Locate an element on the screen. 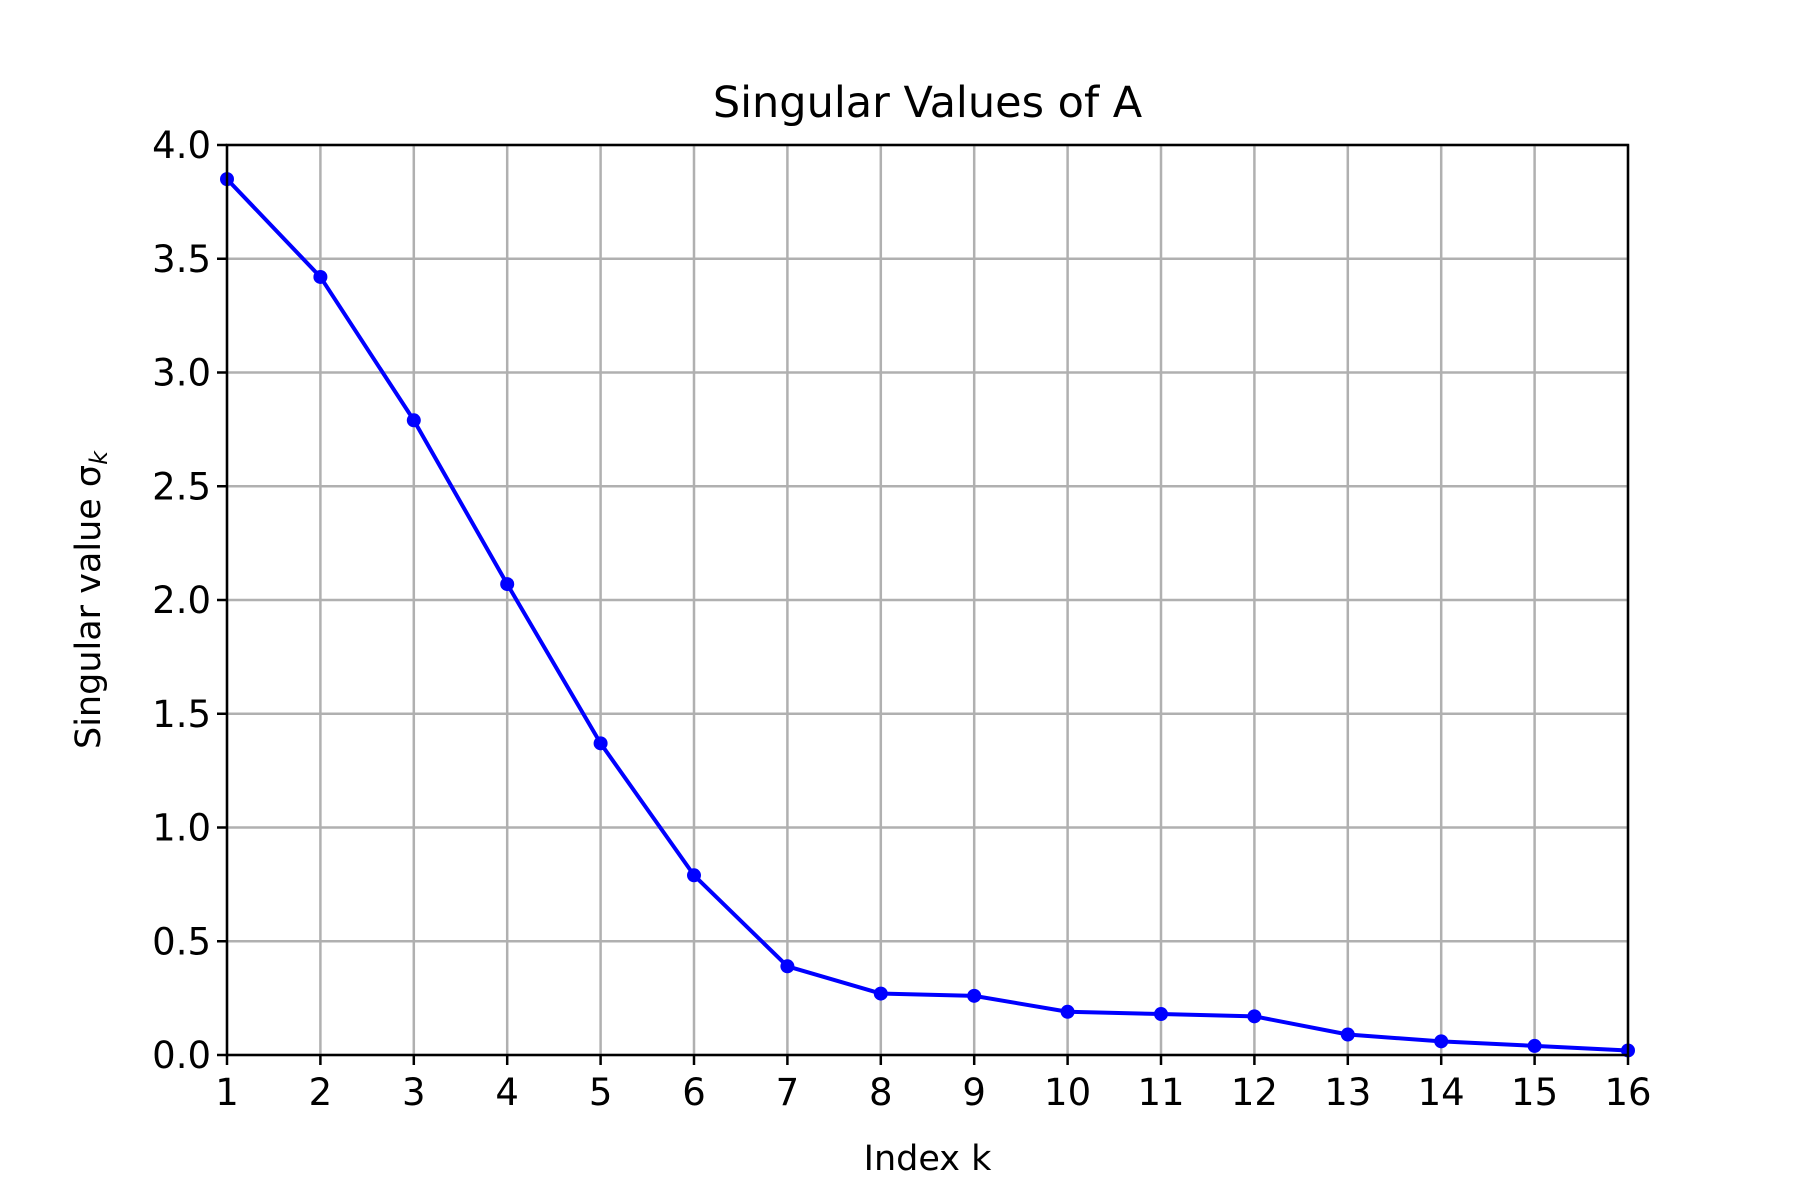  x-tick-label: 12 is located at coordinates (1254, 1092).